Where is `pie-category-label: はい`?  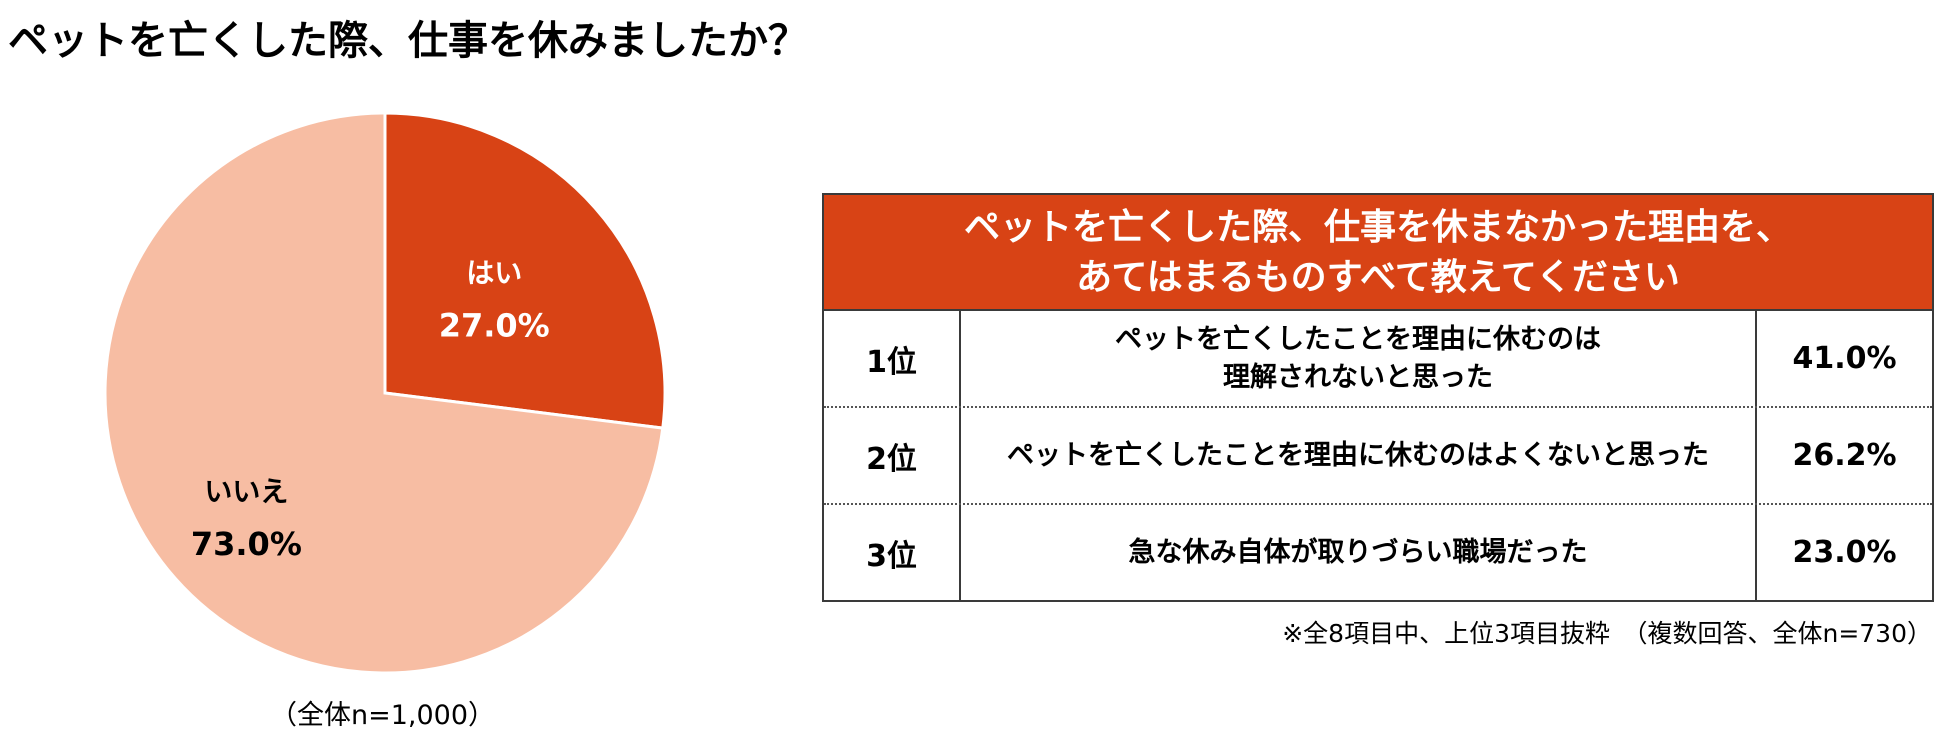 pie-category-label: はい is located at coordinates (494, 273).